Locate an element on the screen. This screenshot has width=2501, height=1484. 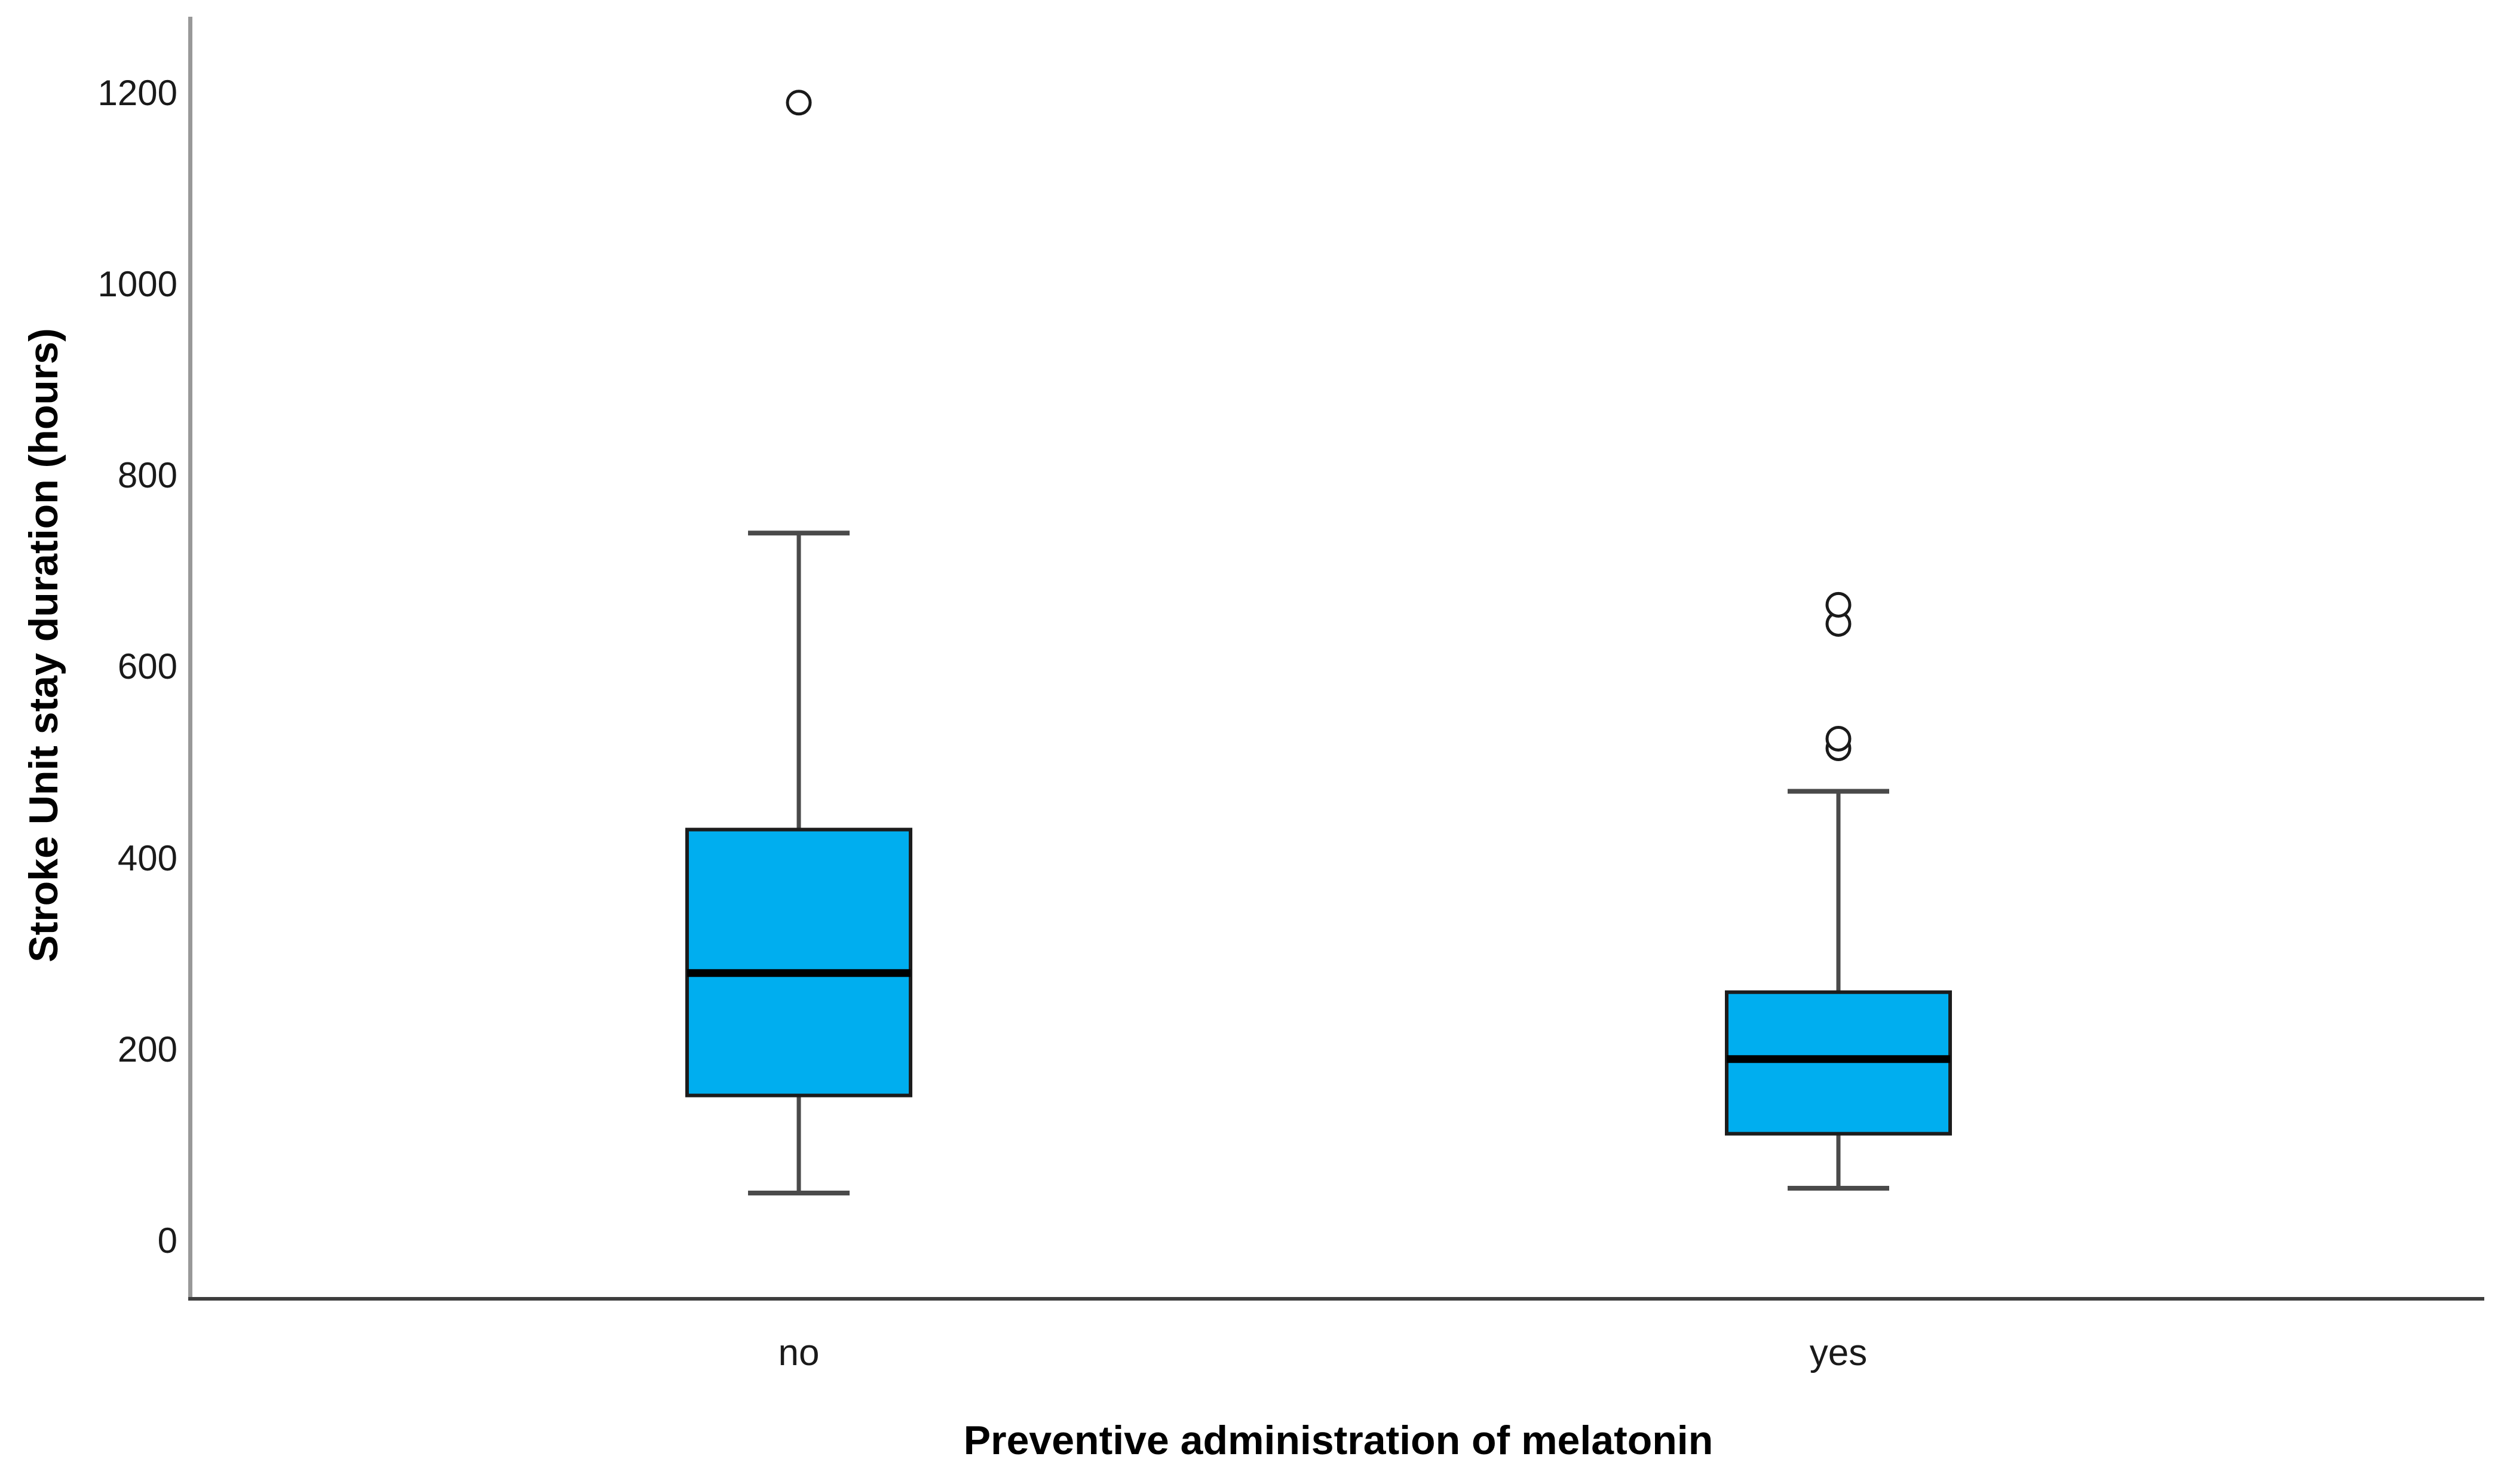
iqr-box-no is located at coordinates (798, 962).